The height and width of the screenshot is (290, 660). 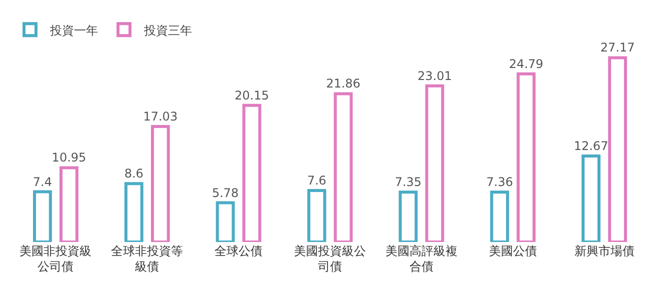 I want to click on data-label: 21.86, so click(x=343, y=83).